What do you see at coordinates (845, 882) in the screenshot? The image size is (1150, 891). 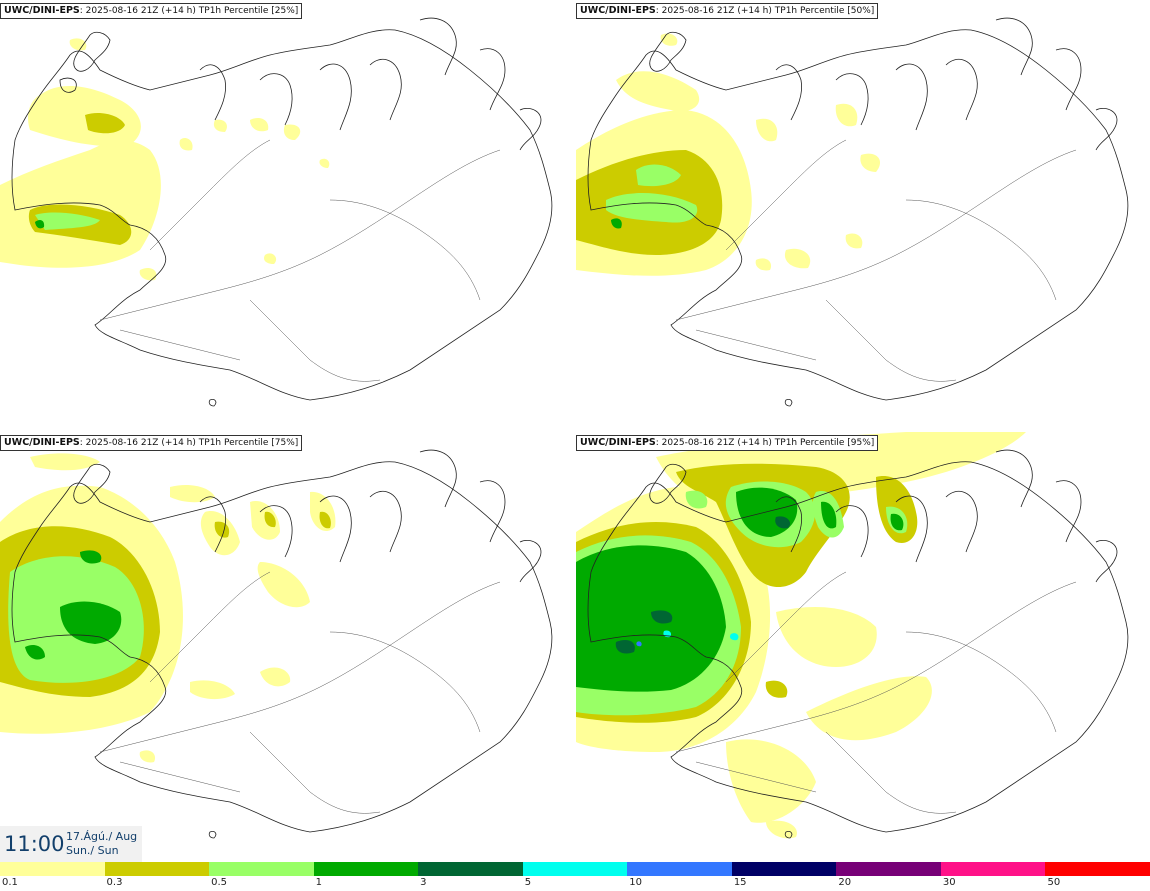 I see `legend-tick-label: 20` at bounding box center [845, 882].